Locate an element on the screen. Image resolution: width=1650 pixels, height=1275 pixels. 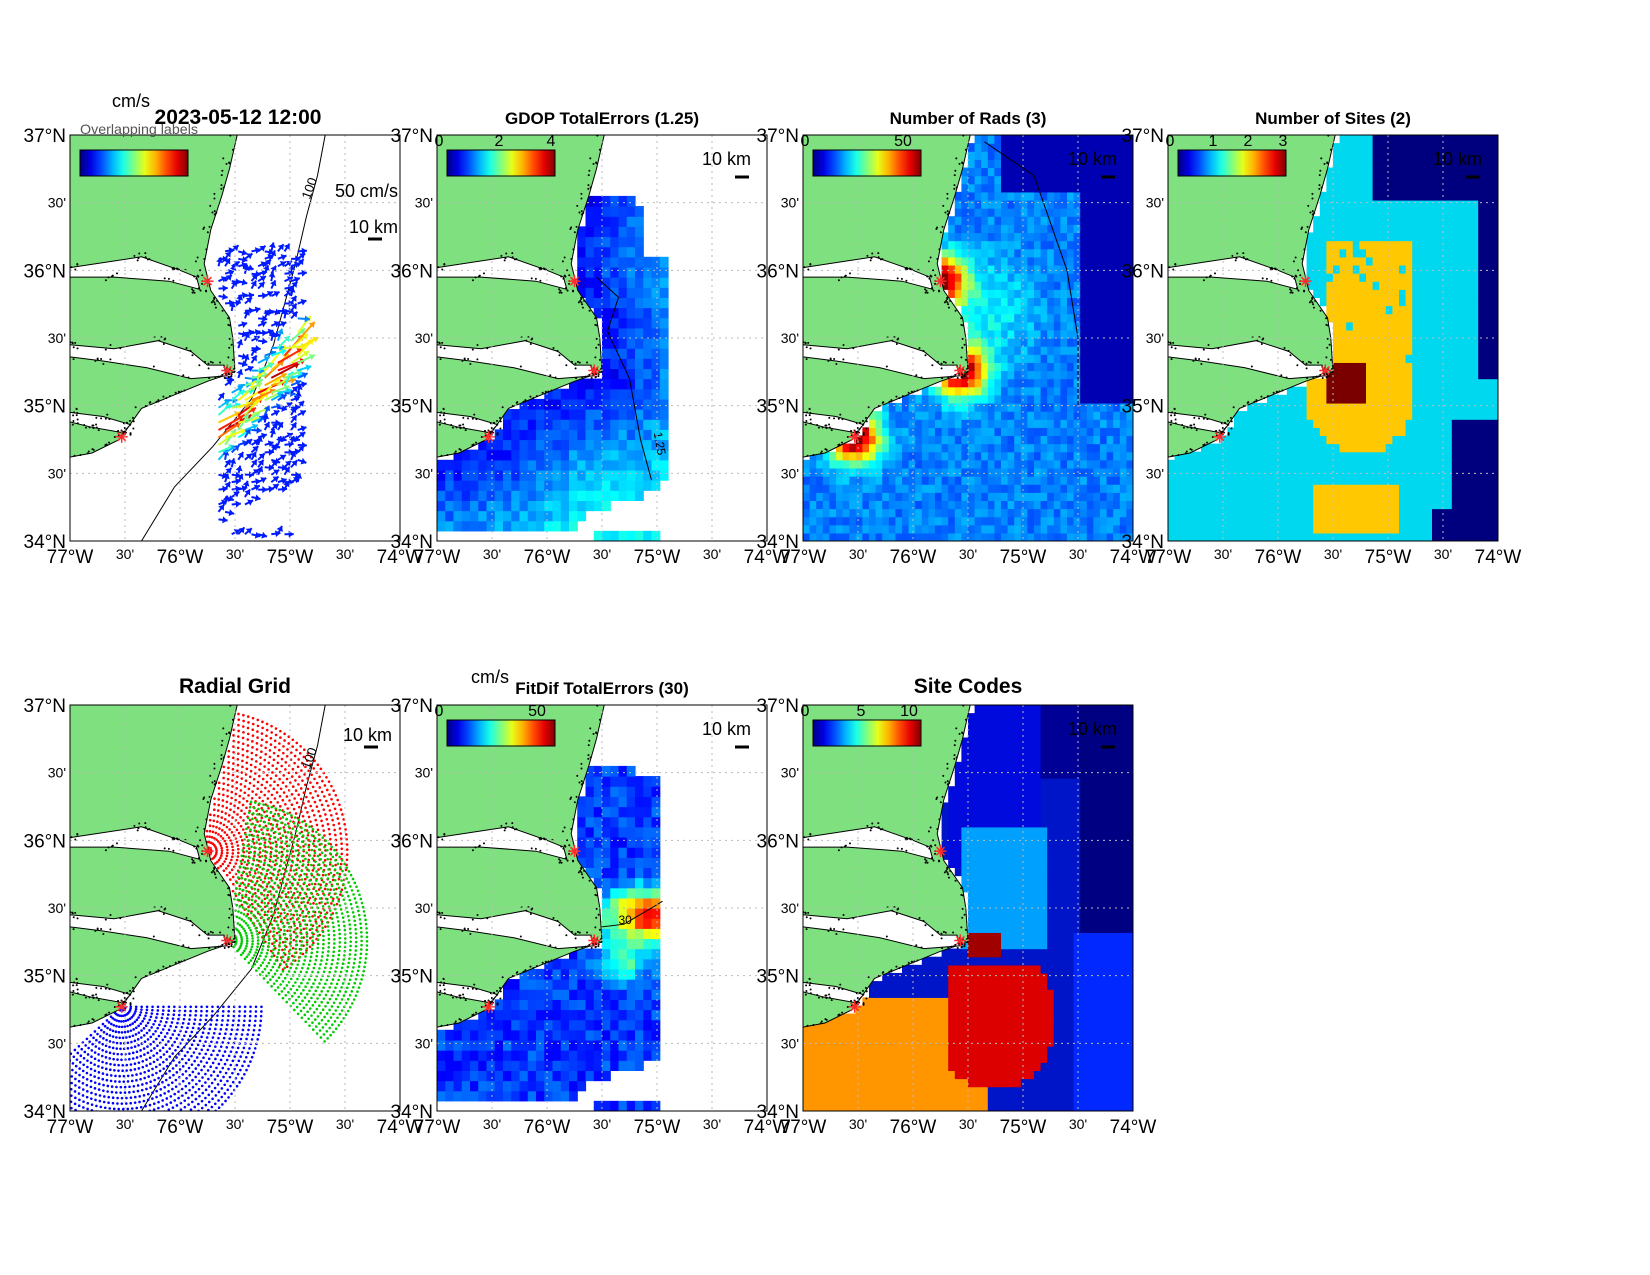
current-vector-head is located at coordinates (258, 348).